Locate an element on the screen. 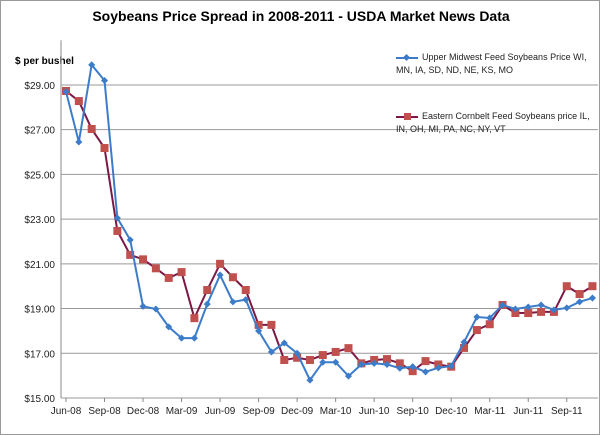 The height and width of the screenshot is (435, 600). y-tick-label: $25.00 is located at coordinates (39, 175).